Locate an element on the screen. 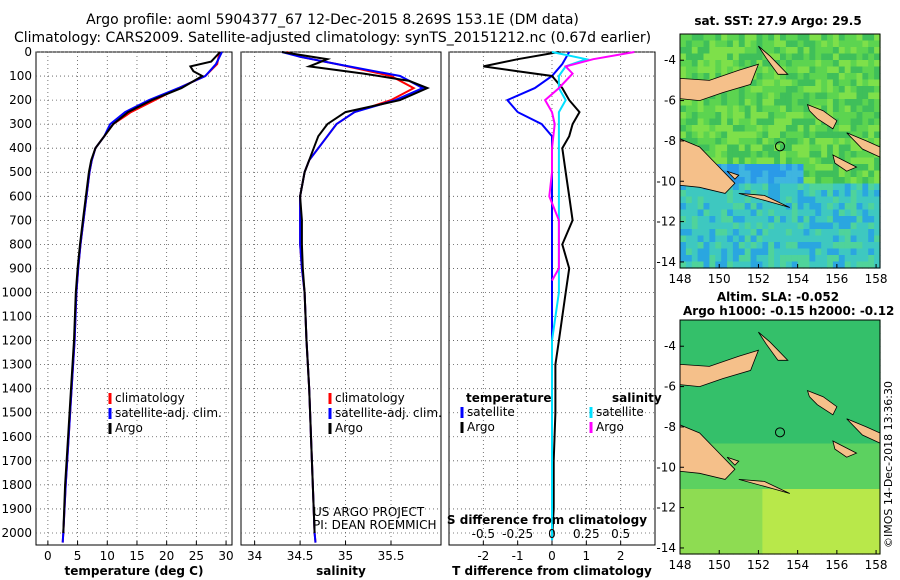  difference-series-s-argo is located at coordinates (589, 166).